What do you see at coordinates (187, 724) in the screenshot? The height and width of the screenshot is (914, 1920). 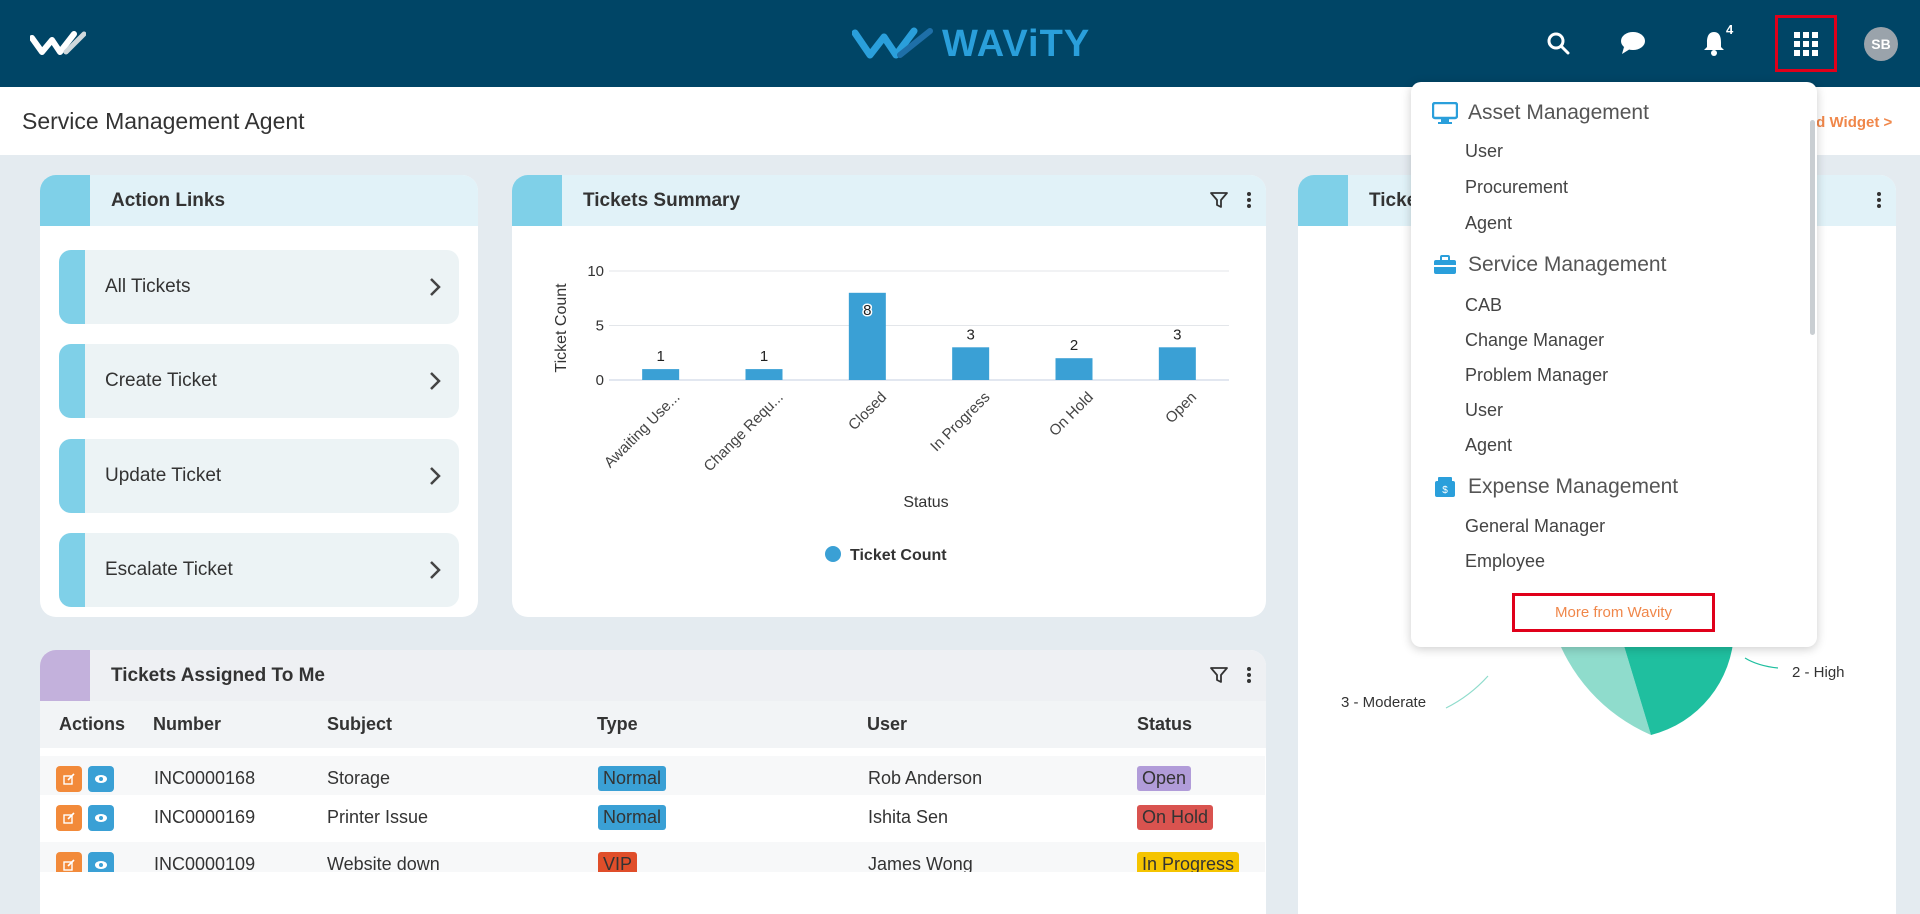 I see `column-header-number: Number` at bounding box center [187, 724].